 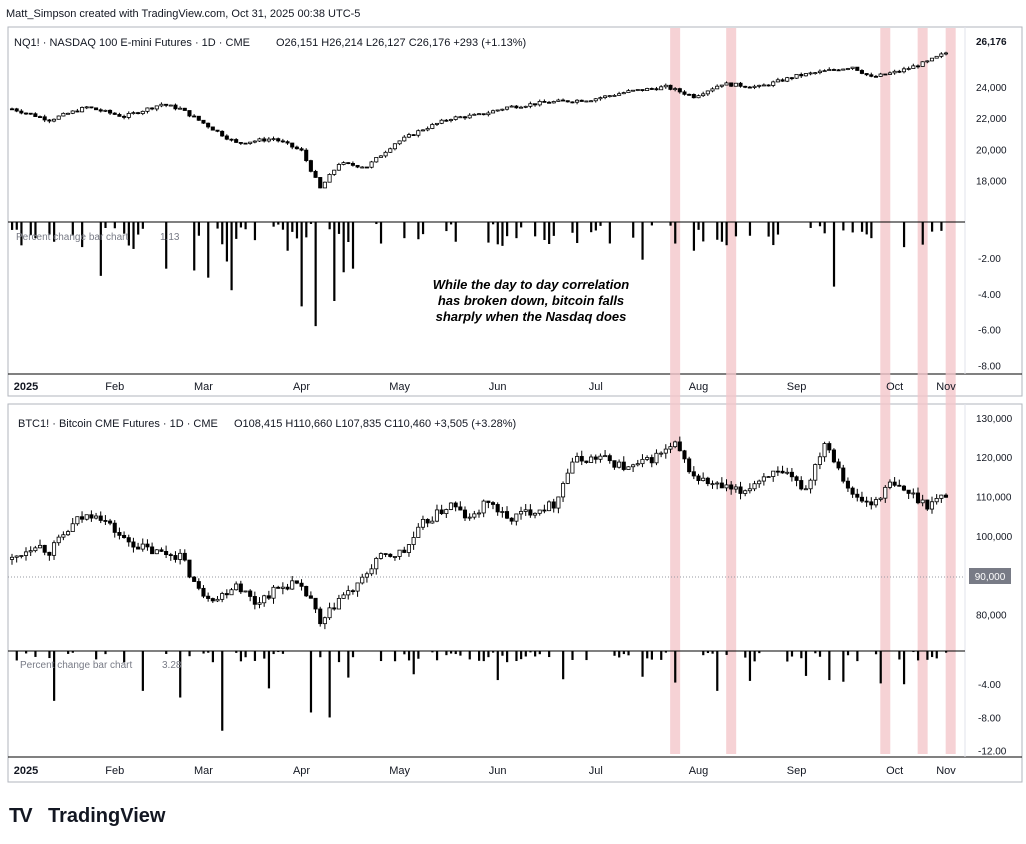 I want to click on y-tick-label: 100,000, so click(x=994, y=537).